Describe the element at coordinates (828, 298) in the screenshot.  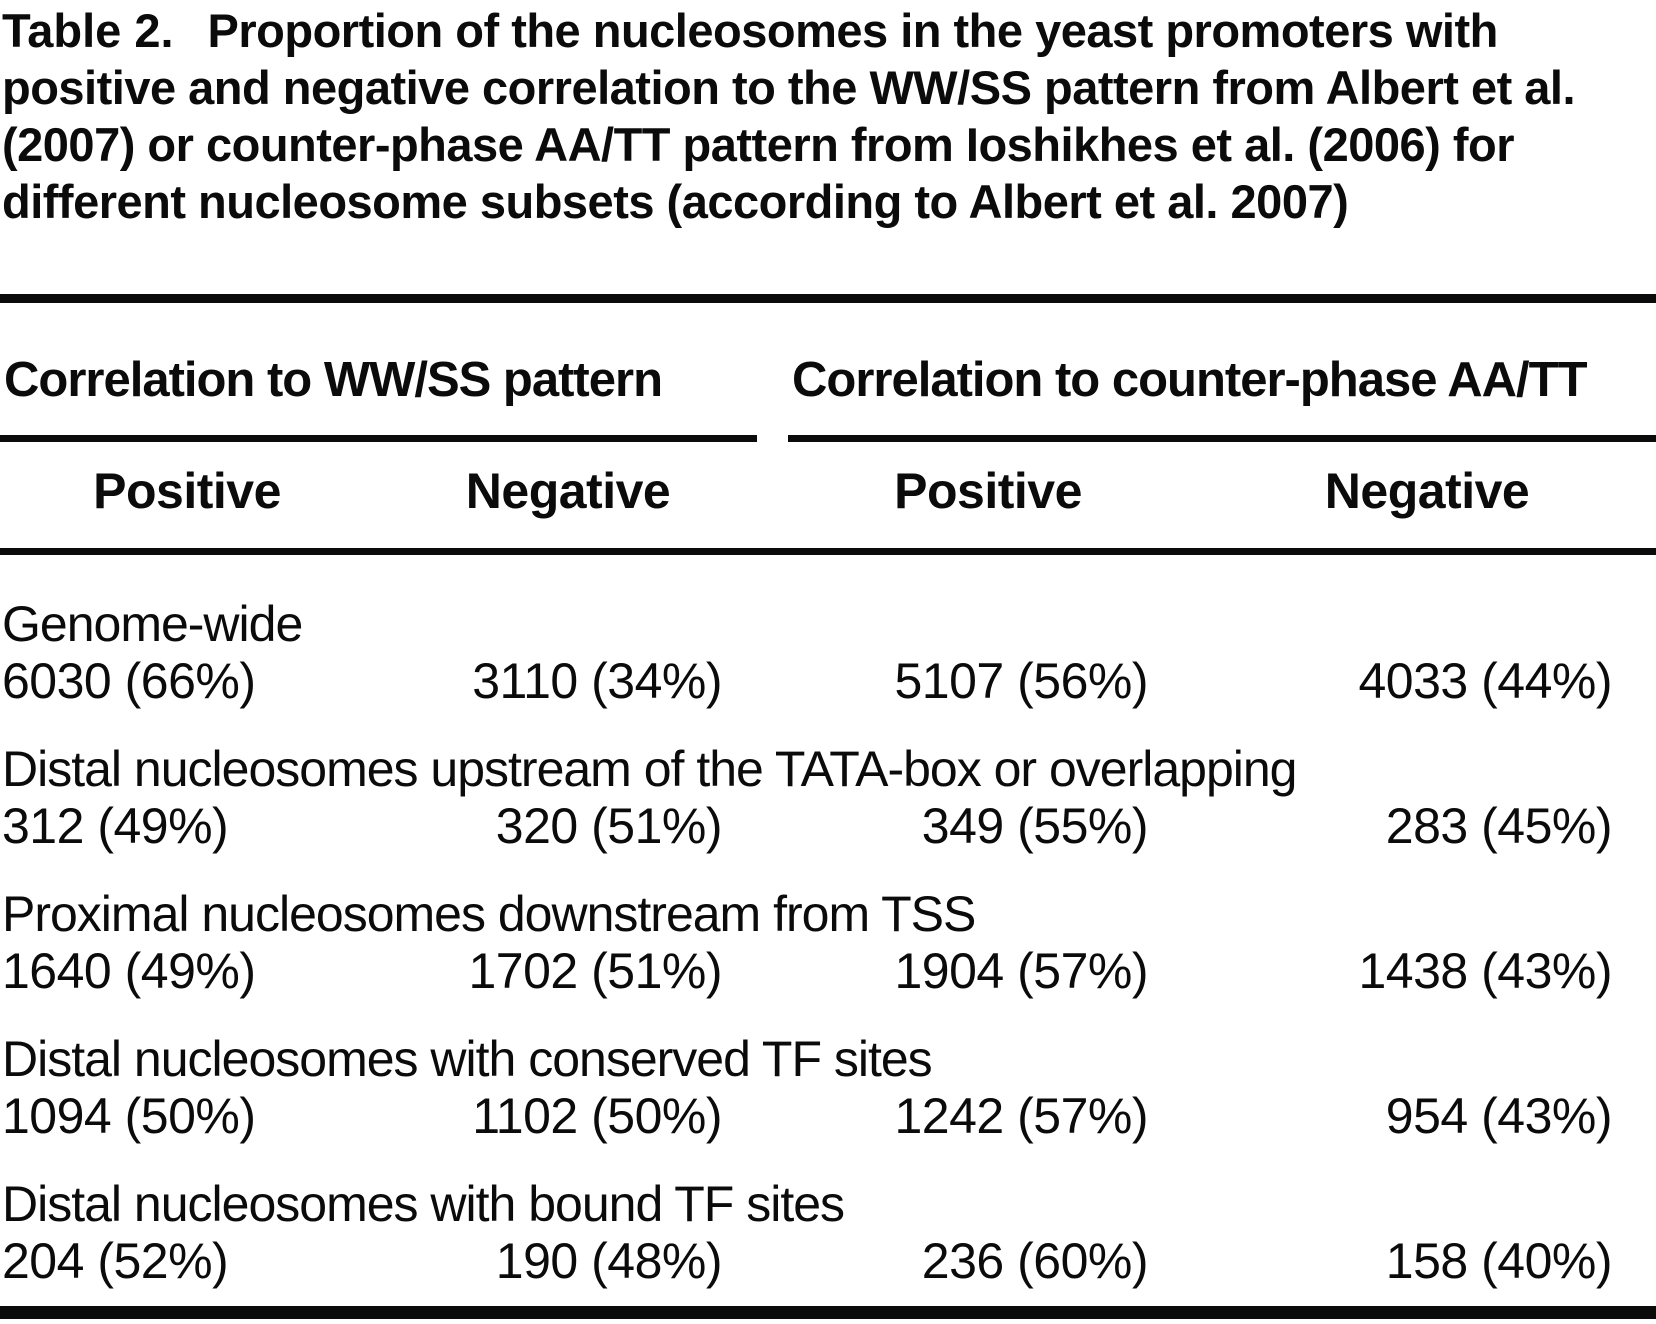
I see `top-rule` at that location.